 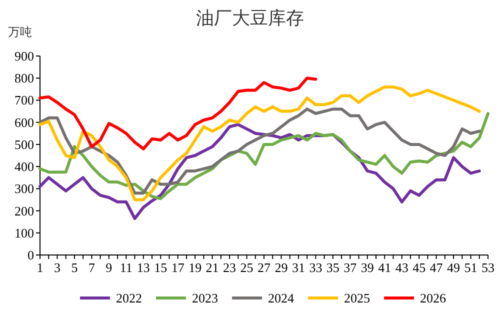 I want to click on y-tick-label: 500, so click(x=24, y=144).